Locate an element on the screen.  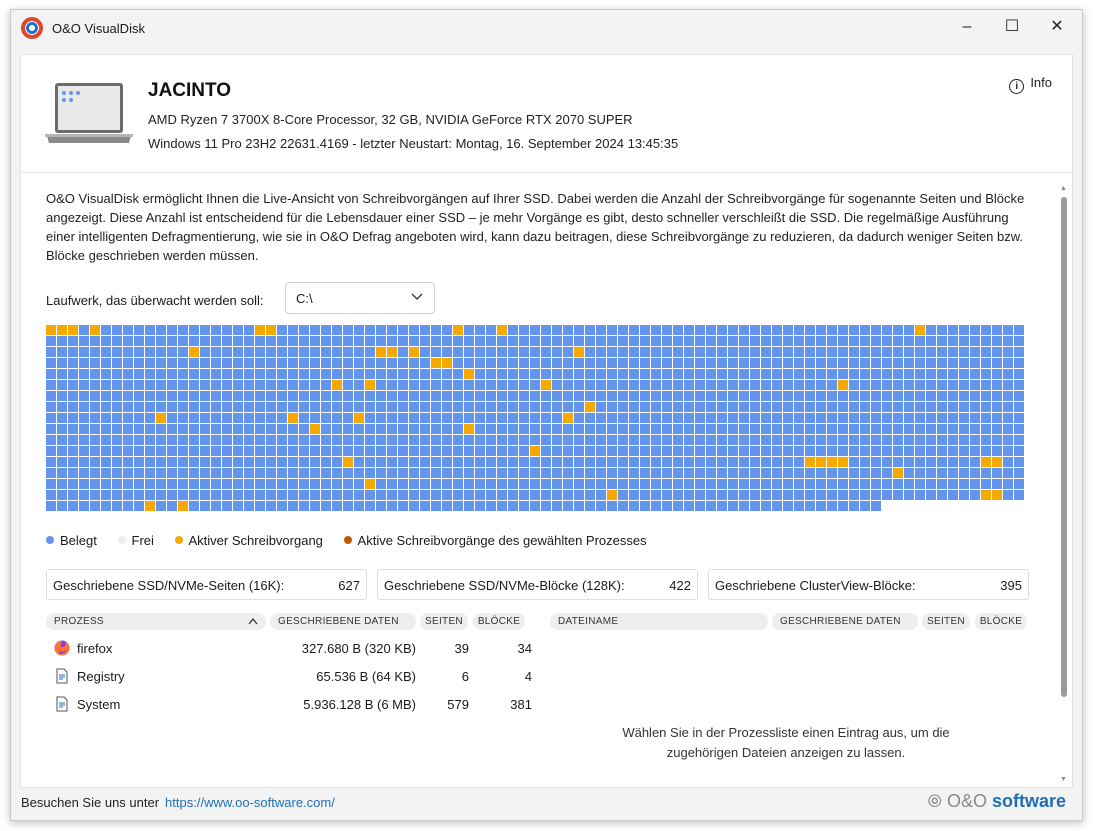
minimize-button: – is located at coordinates (967, 26).